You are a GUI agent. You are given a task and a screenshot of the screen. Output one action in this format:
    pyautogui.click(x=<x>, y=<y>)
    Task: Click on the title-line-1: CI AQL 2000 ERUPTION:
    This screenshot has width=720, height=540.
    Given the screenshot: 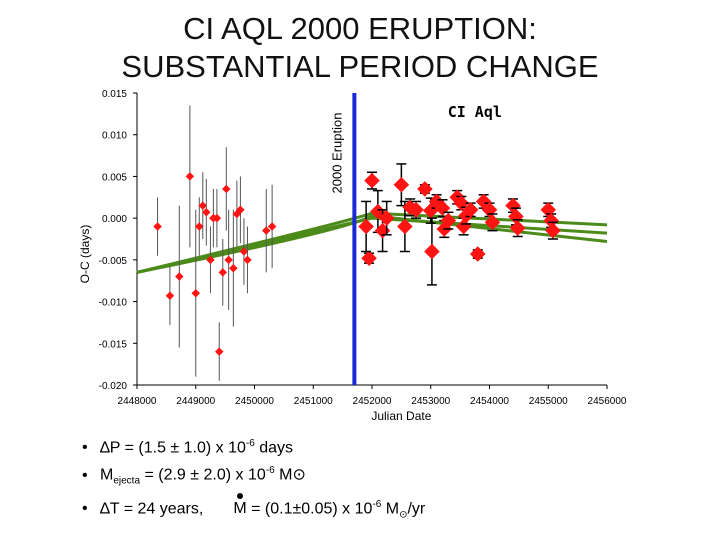 What is the action you would take?
    pyautogui.click(x=360, y=28)
    